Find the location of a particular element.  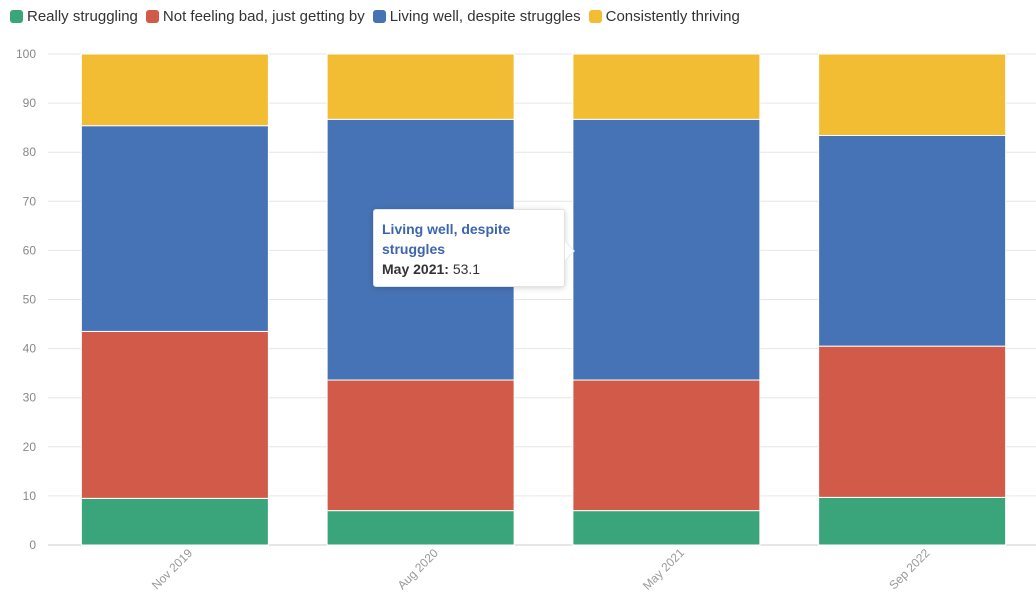

y-tick-label: 100 is located at coordinates (26, 54).